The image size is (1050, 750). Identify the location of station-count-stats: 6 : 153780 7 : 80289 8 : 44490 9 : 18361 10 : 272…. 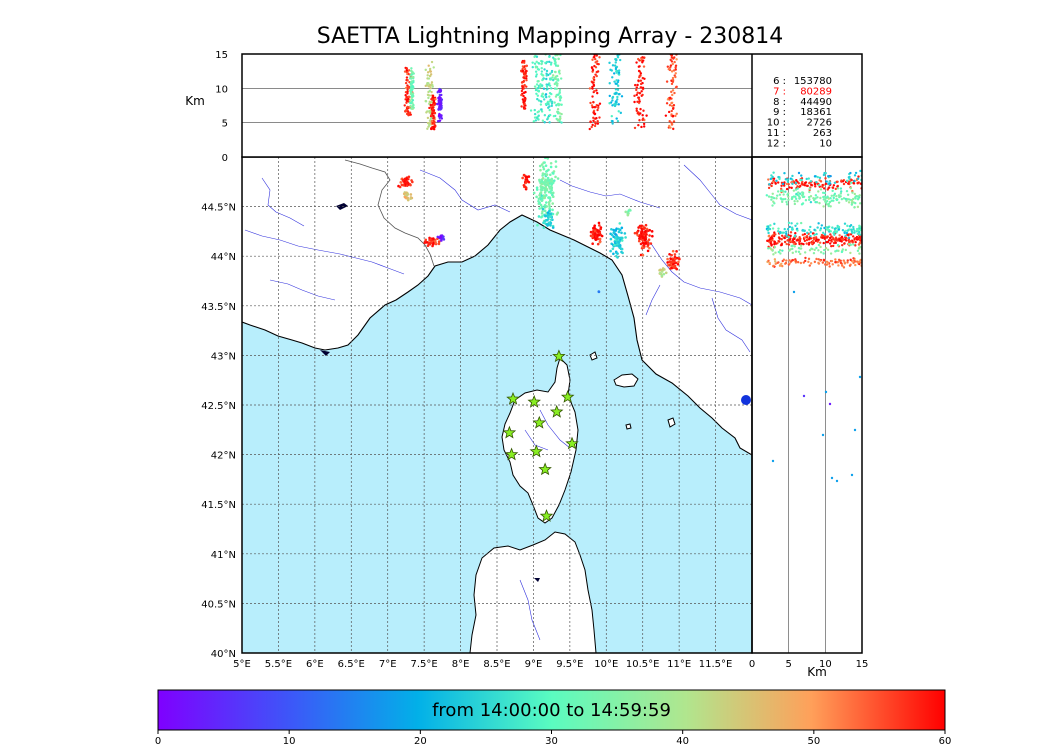
(799, 112).